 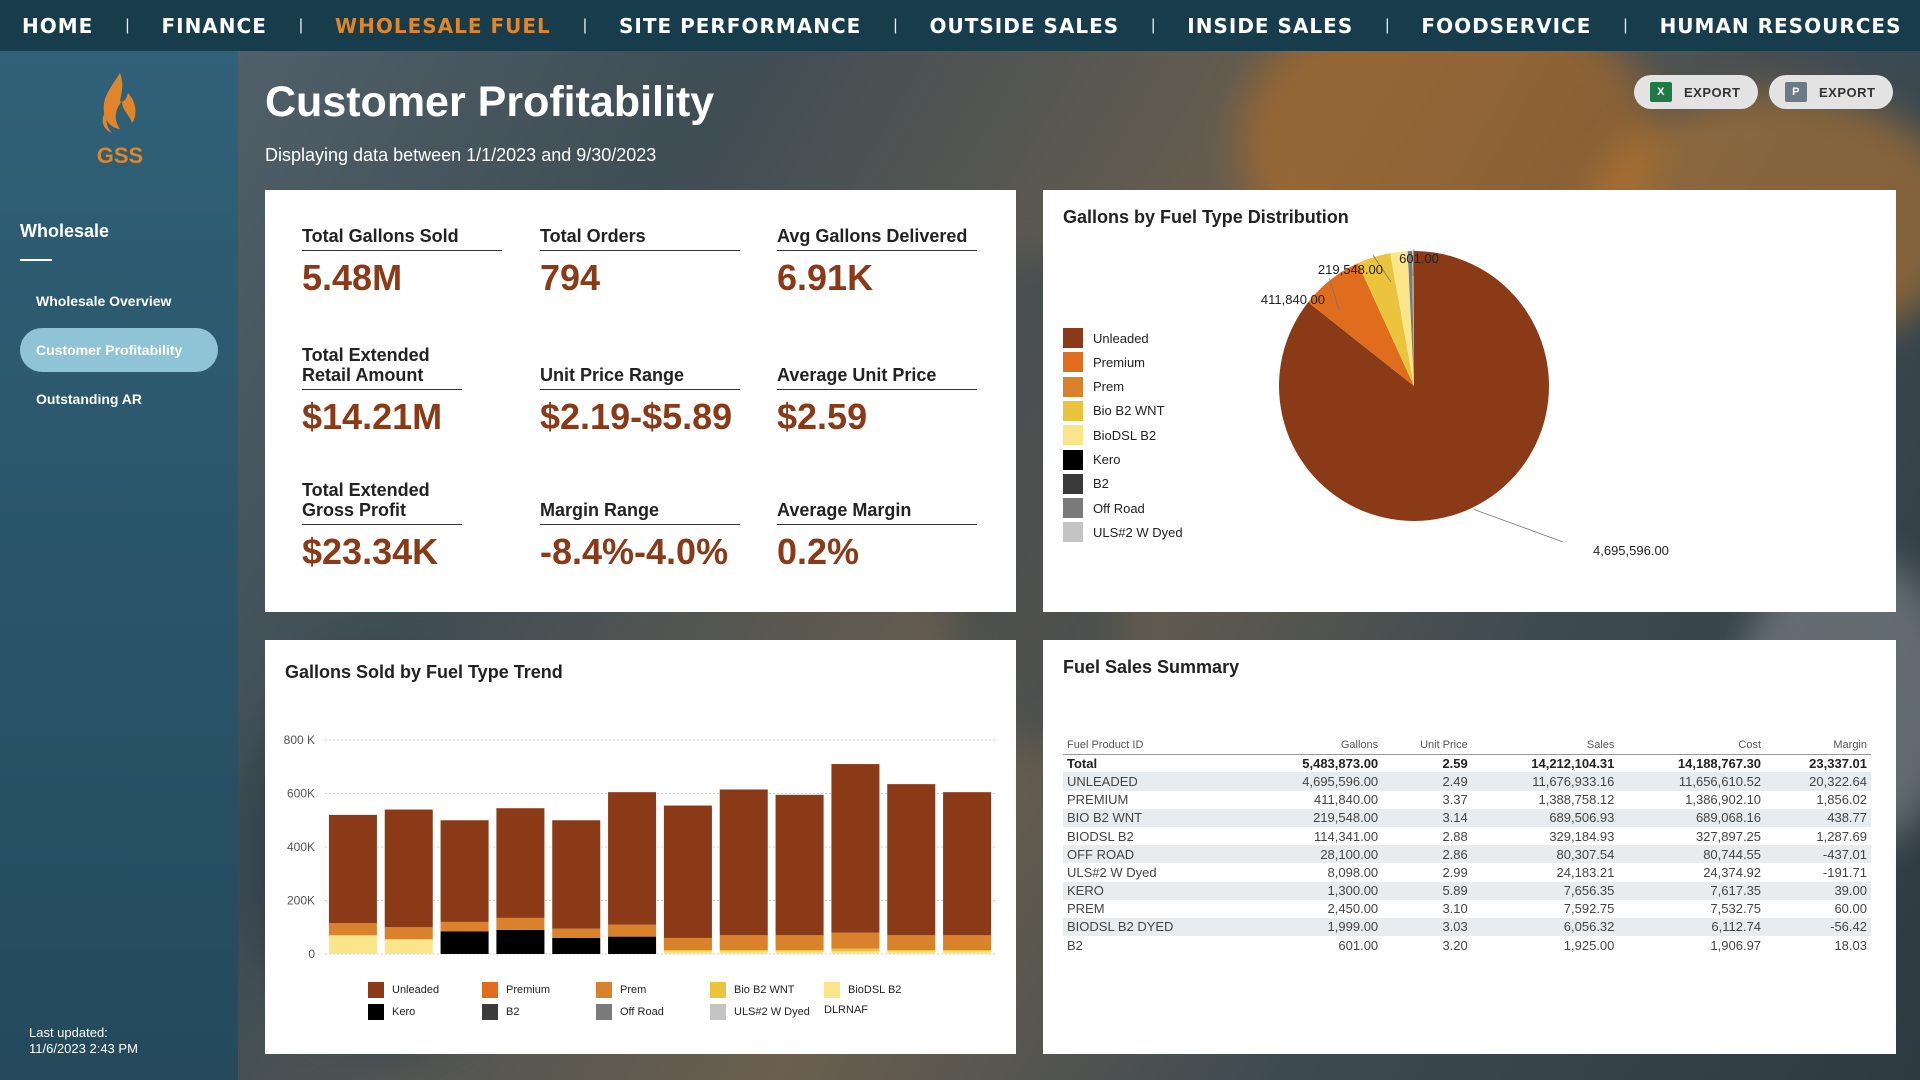 I want to click on pie-legend-item: ULS#2 W Dyed, so click(x=1123, y=532).